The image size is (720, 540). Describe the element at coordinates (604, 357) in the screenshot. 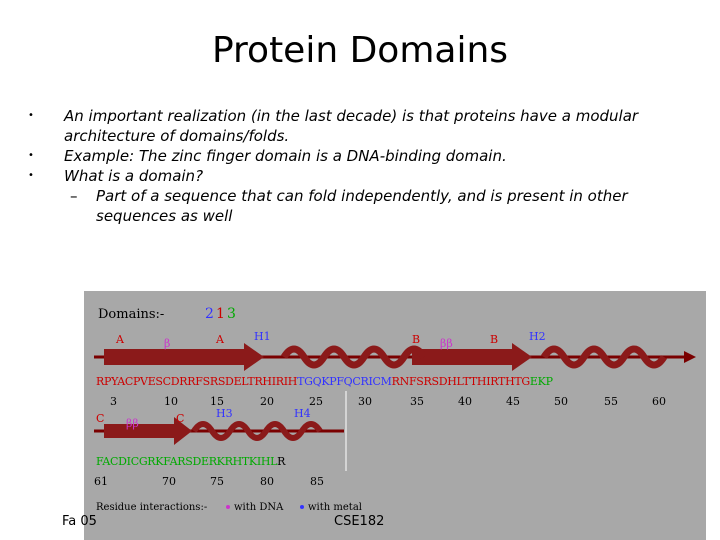

I see `helix-h2` at that location.